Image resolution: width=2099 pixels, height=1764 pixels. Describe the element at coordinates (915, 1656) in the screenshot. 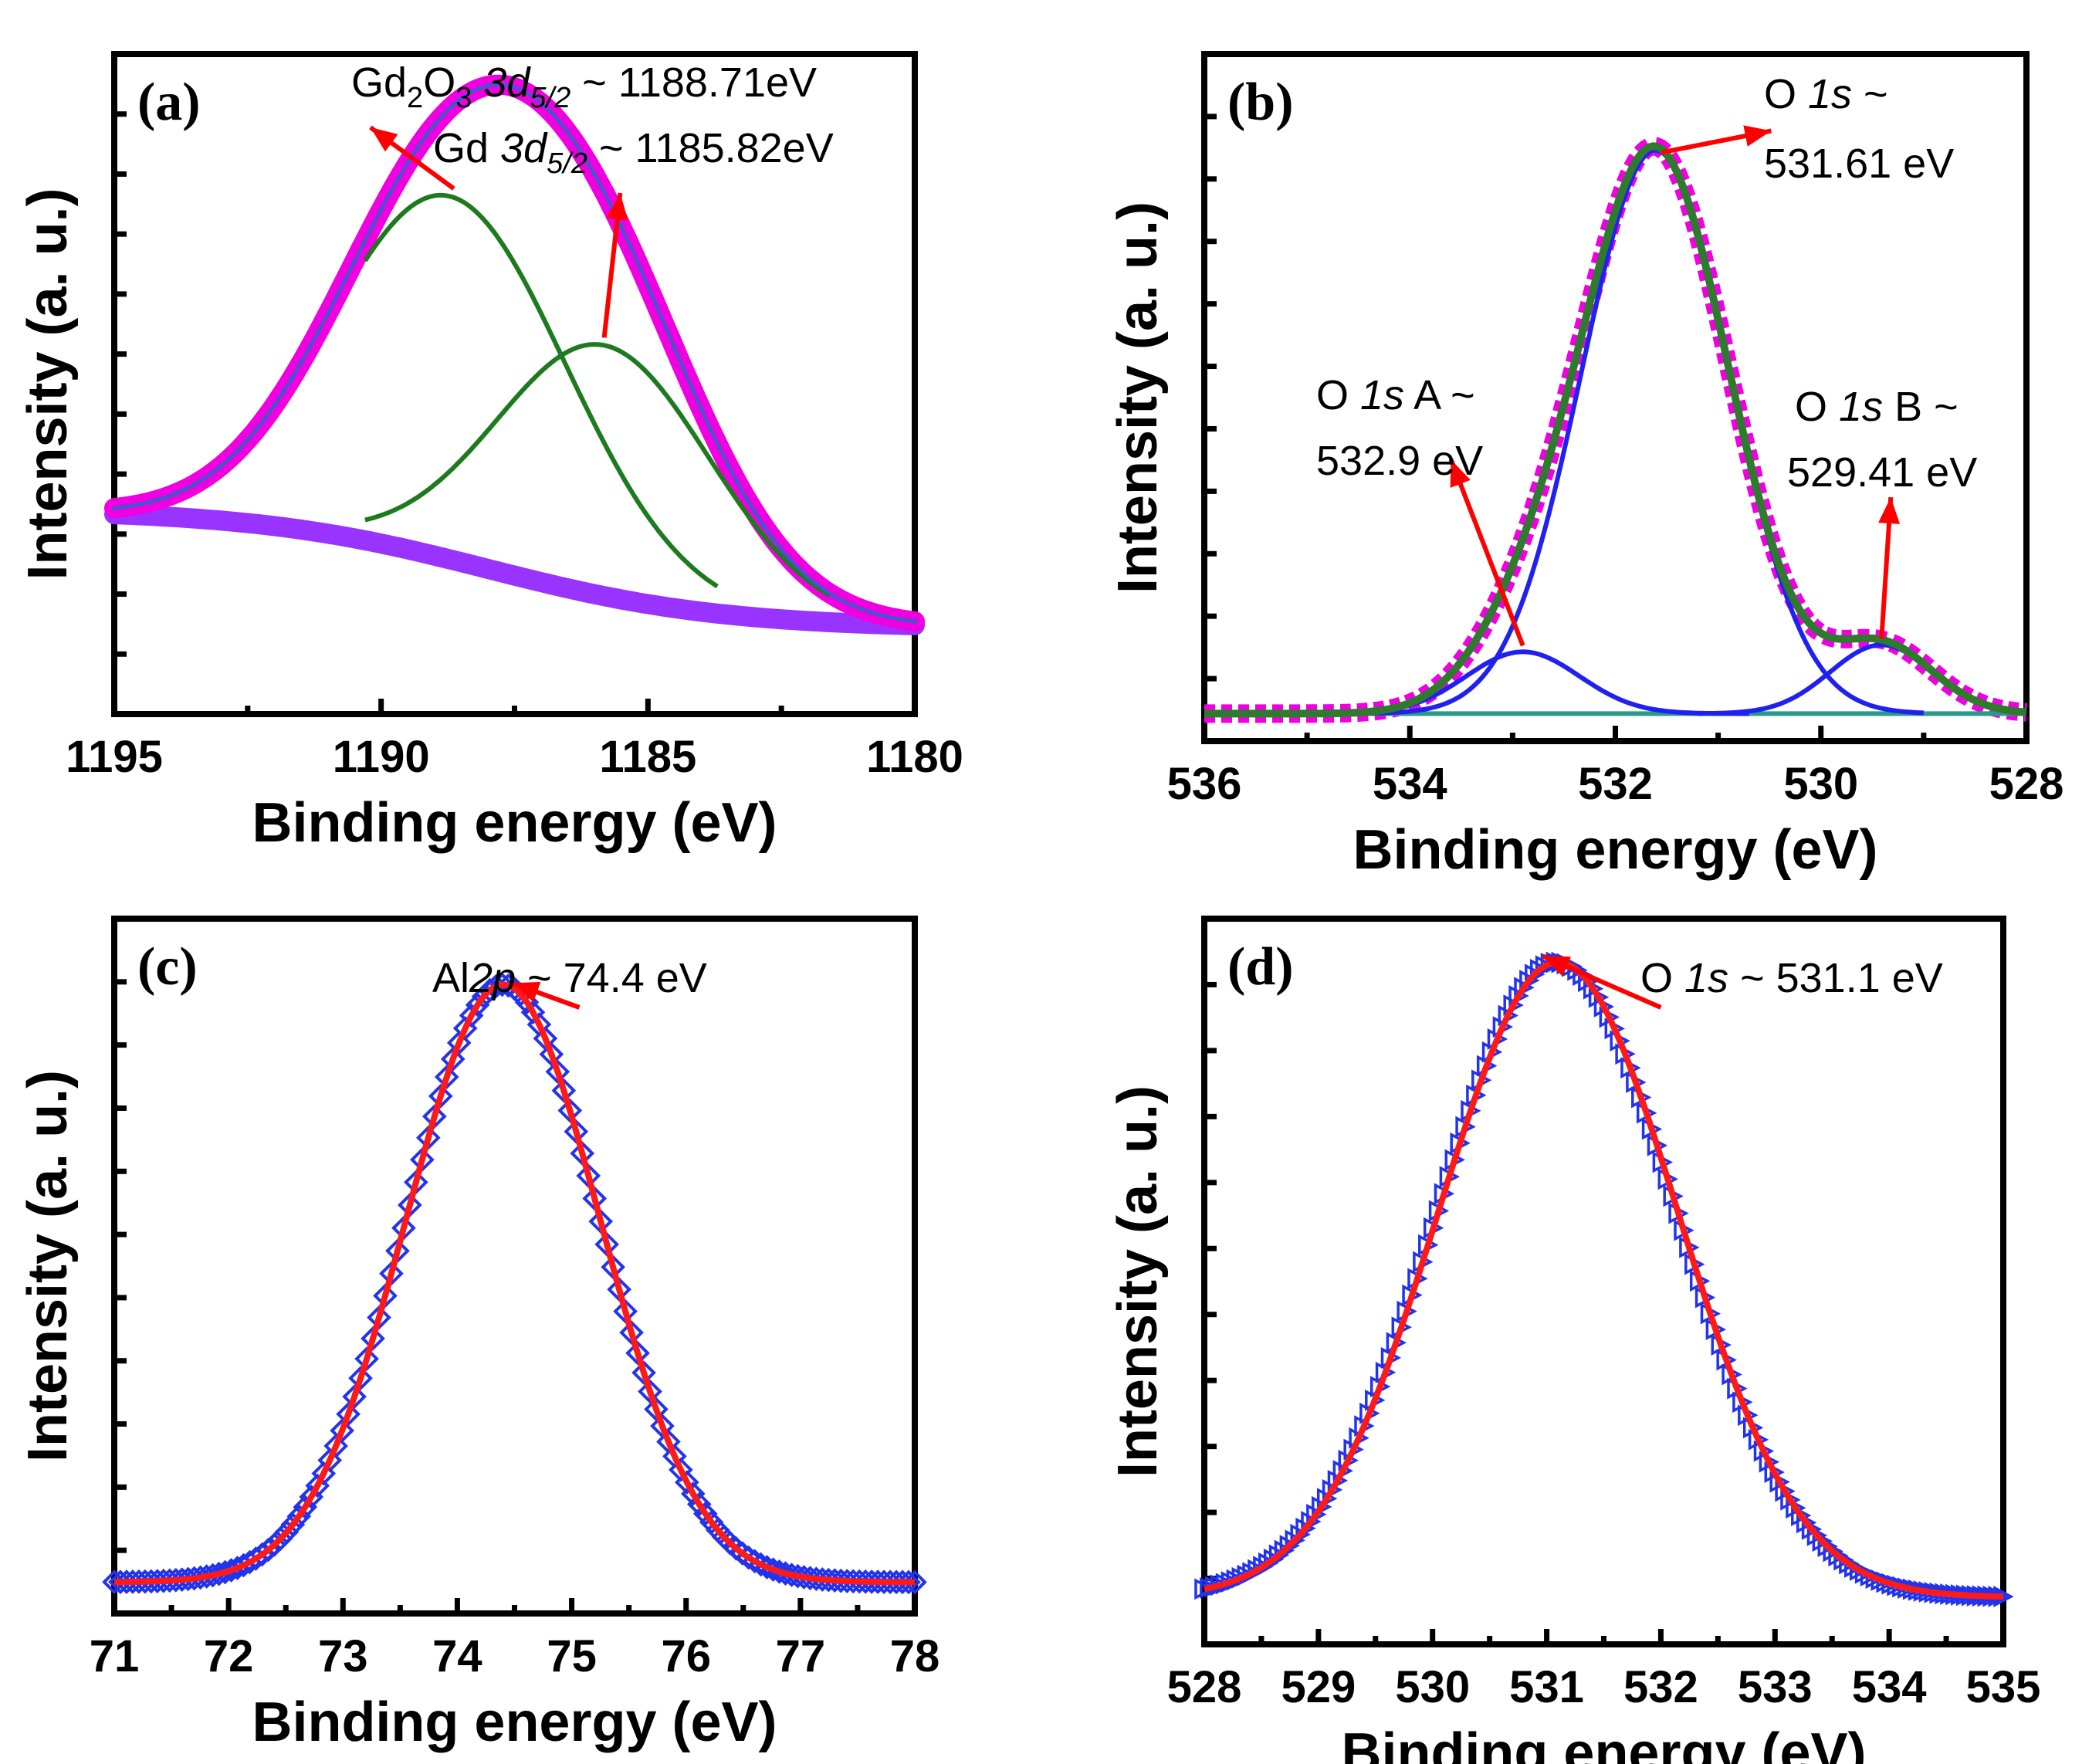

I see `x-tick-label: 78` at that location.